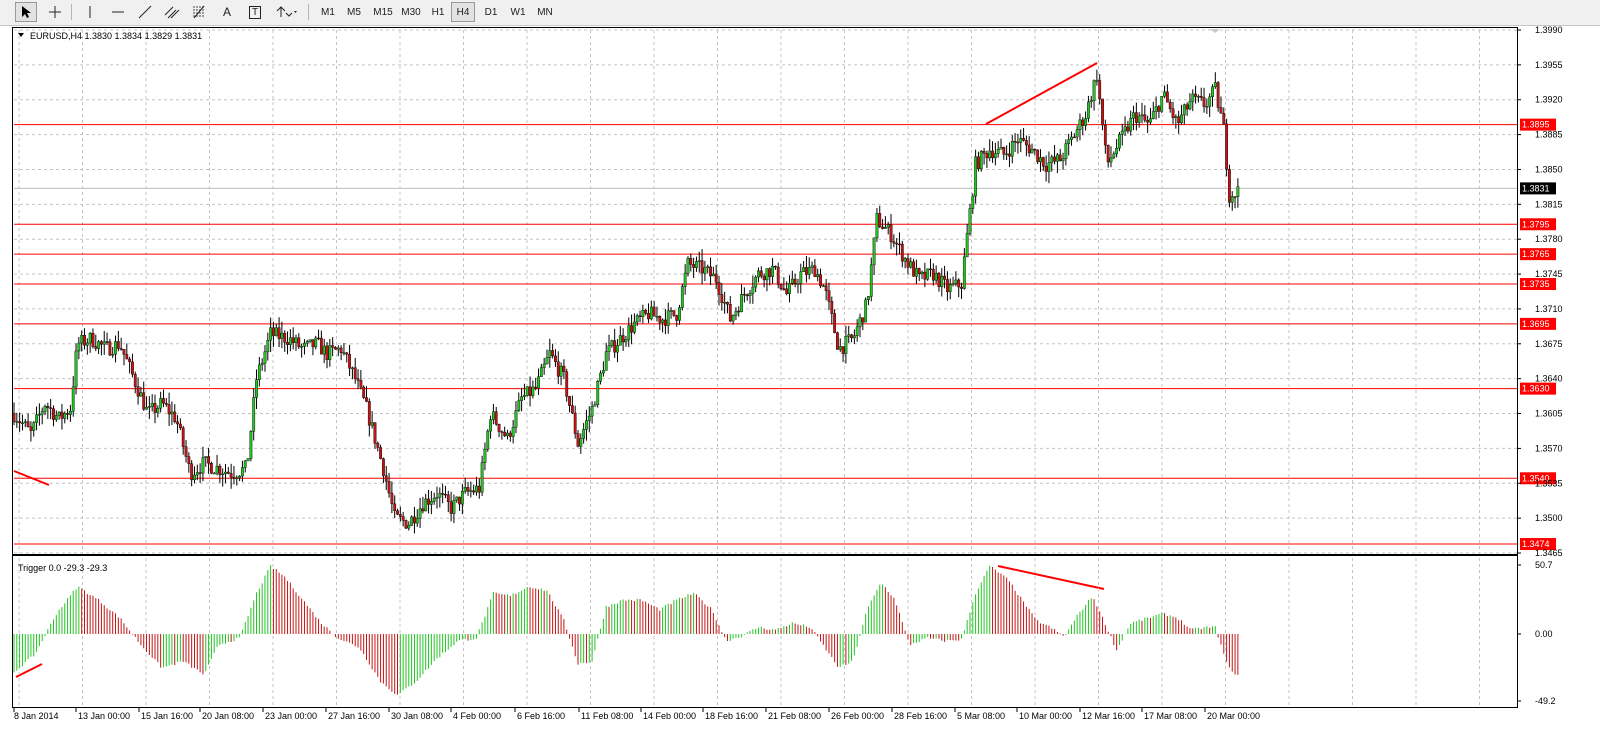 The image size is (1600, 738). Describe the element at coordinates (55, 12) in the screenshot. I see `crosshair-tool-button` at that location.